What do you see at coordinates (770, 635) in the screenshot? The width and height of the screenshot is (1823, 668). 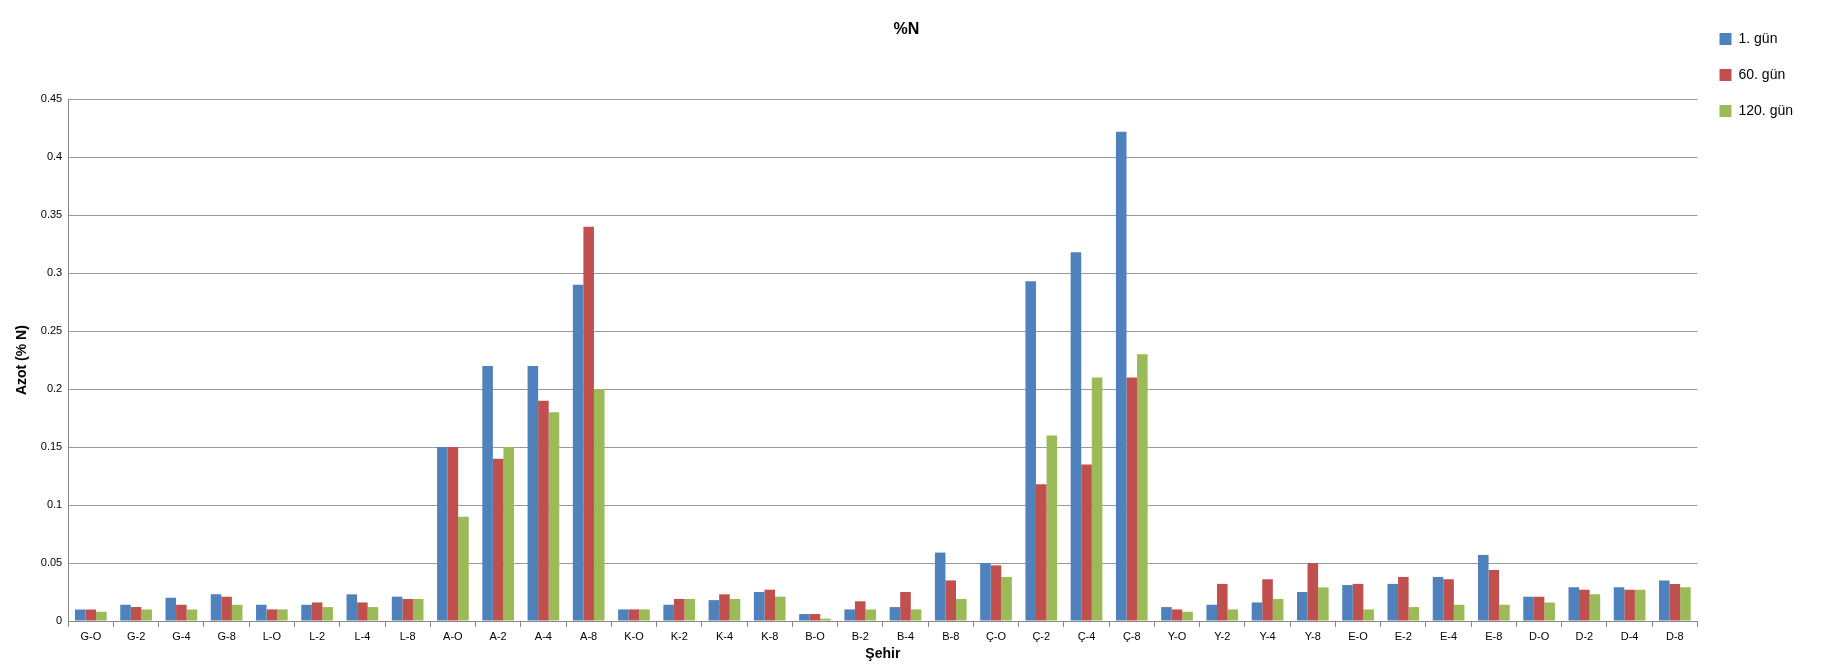 I see `x-tick-label: K-8` at bounding box center [770, 635].